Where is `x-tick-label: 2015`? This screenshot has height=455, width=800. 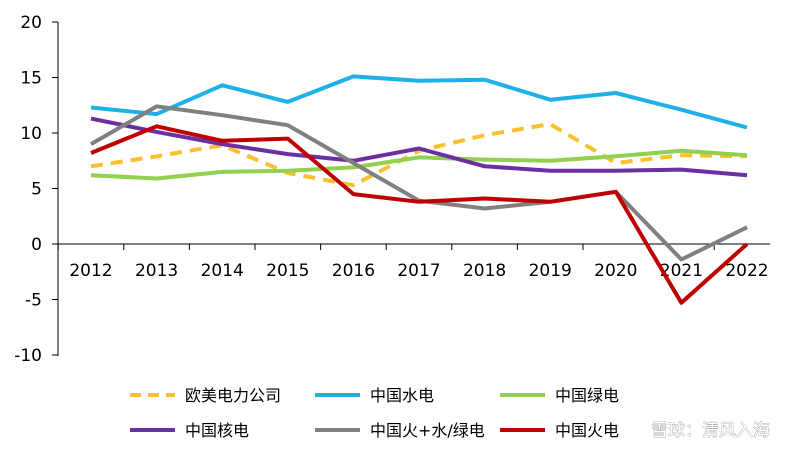
x-tick-label: 2015 is located at coordinates (287, 271).